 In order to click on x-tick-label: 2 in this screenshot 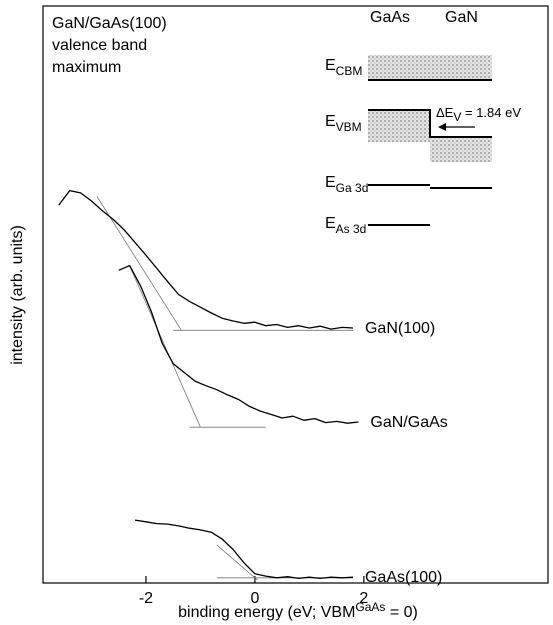, I will do `click(363, 598)`.